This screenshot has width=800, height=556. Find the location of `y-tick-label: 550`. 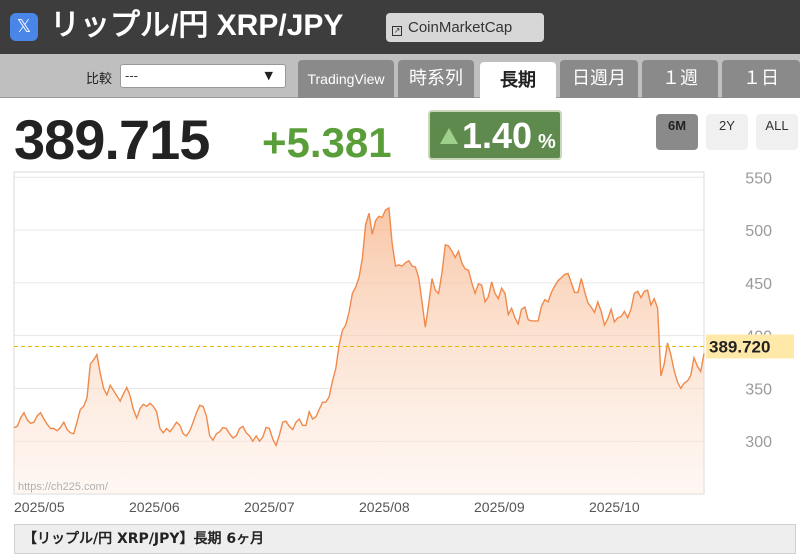

y-tick-label: 550 is located at coordinates (758, 178).